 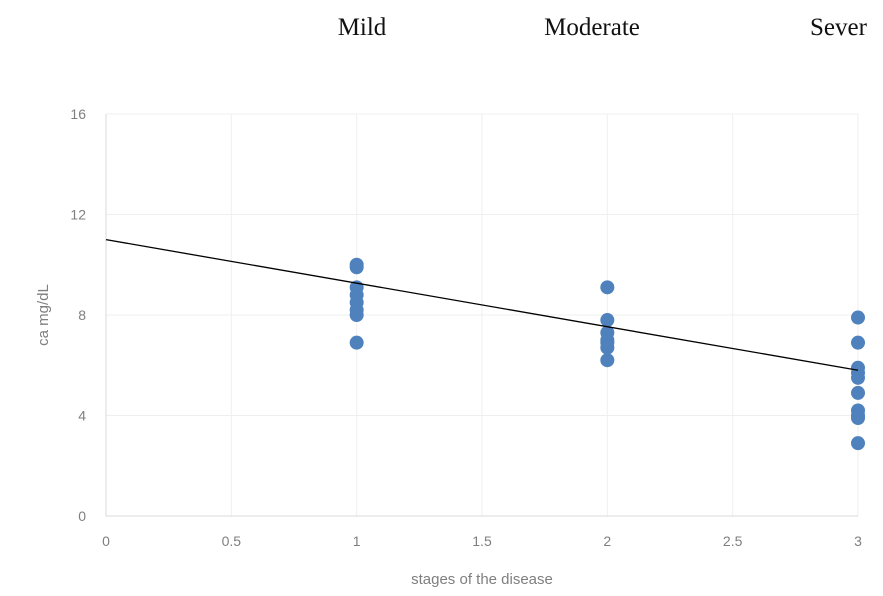 I want to click on y-tick-label: 12, so click(x=78, y=215).